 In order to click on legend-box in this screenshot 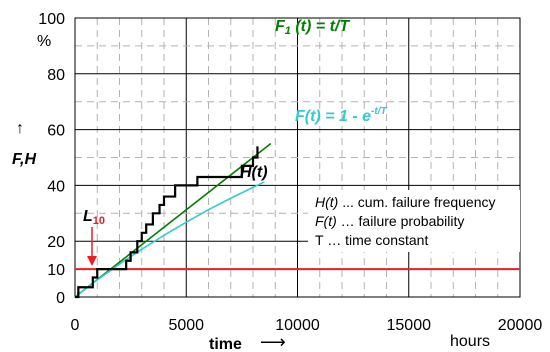, I will do `click(414, 221)`.